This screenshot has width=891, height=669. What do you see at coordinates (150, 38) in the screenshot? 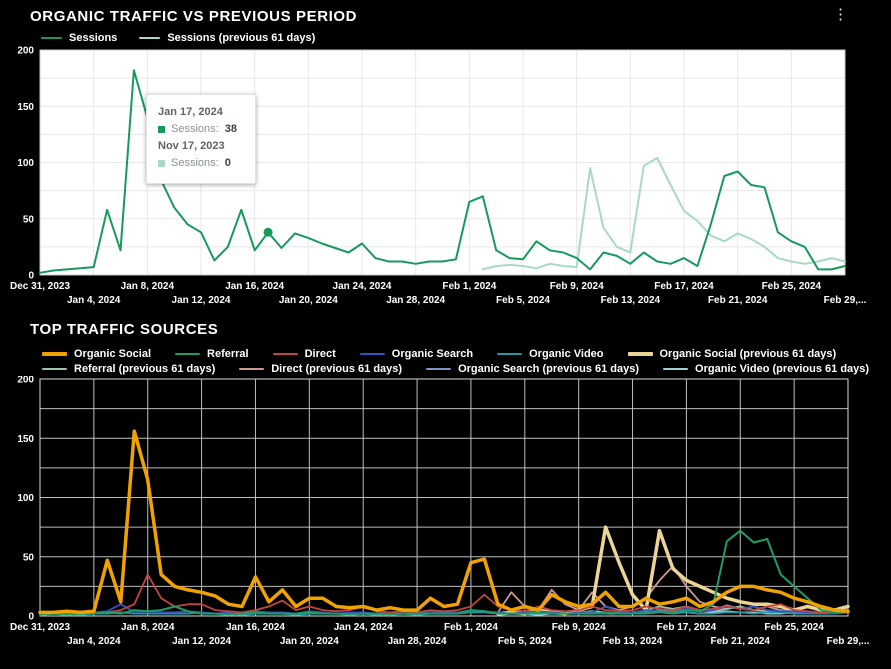
I see `legend-swatch-sessions-previous-61-days-icon` at bounding box center [150, 38].